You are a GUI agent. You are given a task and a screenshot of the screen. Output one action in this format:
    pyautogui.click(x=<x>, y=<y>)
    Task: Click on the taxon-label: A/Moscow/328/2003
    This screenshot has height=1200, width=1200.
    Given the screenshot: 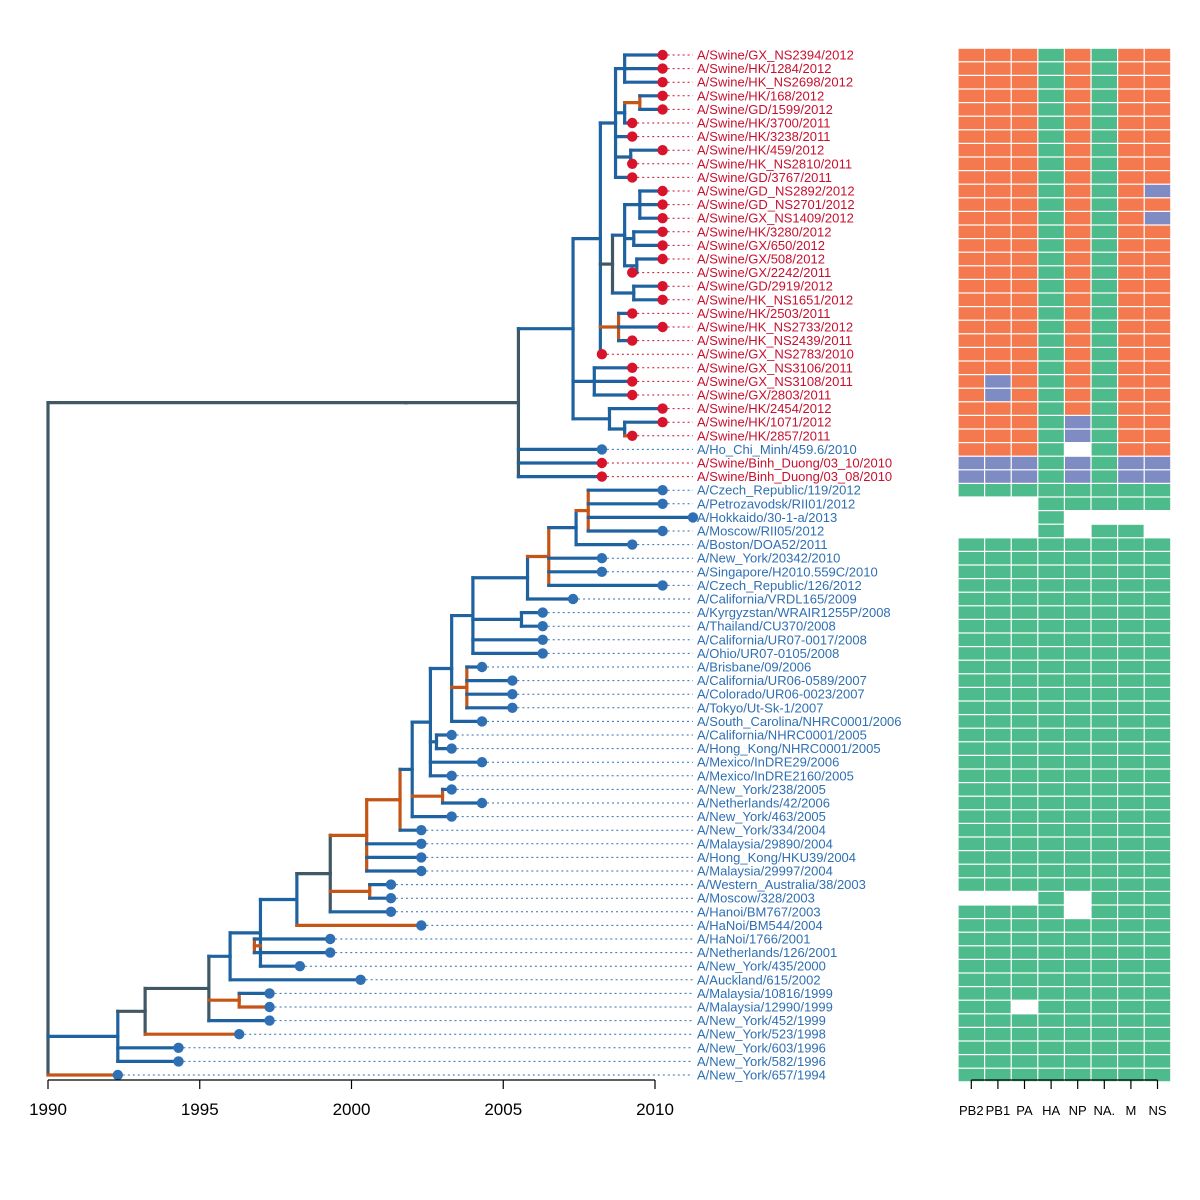 What is the action you would take?
    pyautogui.click(x=756, y=898)
    